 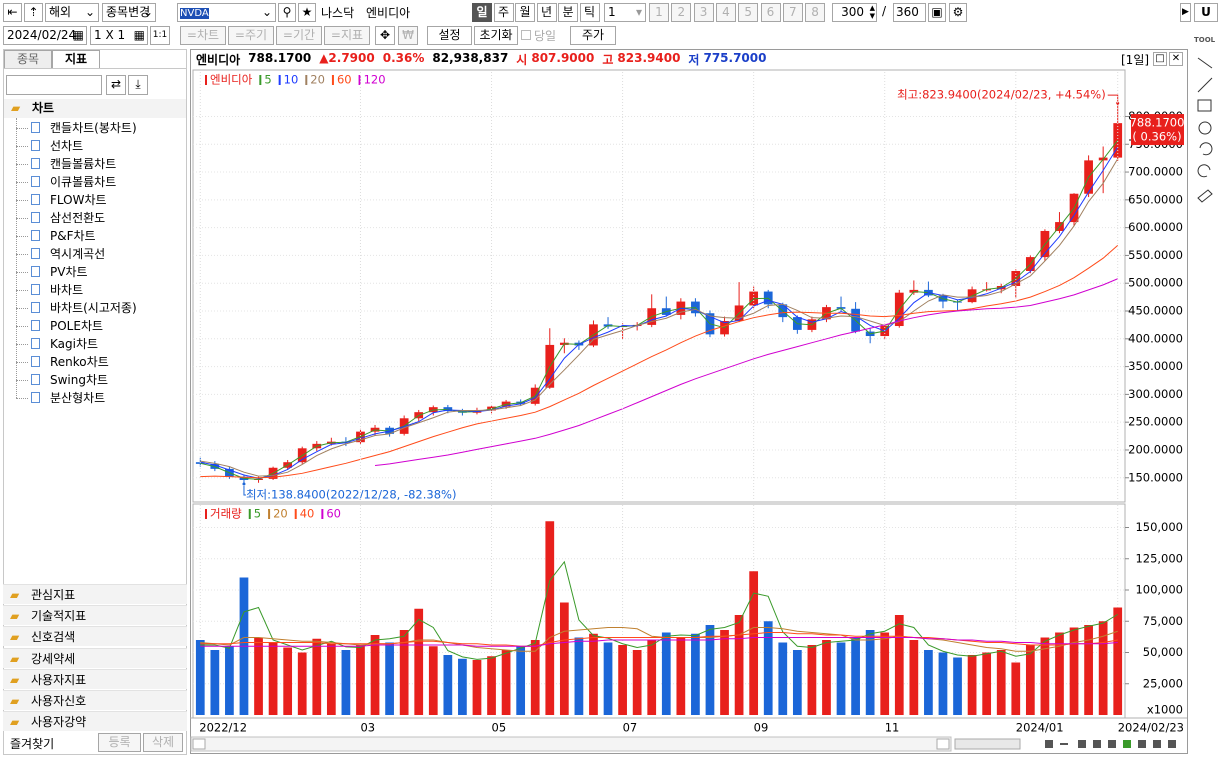 What do you see at coordinates (95, 636) in the screenshot?
I see `folder: 신호검색 ▰` at bounding box center [95, 636].